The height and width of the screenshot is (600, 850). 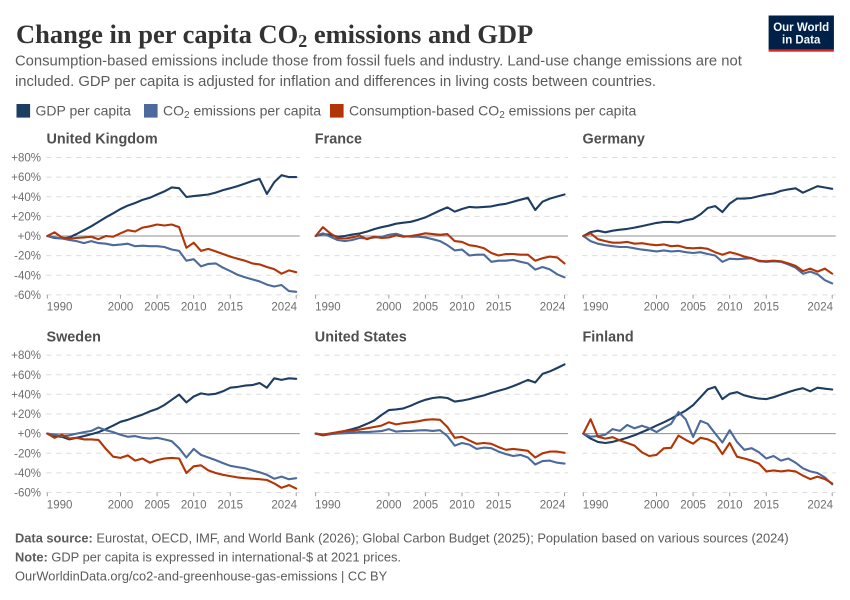 I want to click on svg-text: Germany, so click(x=614, y=140).